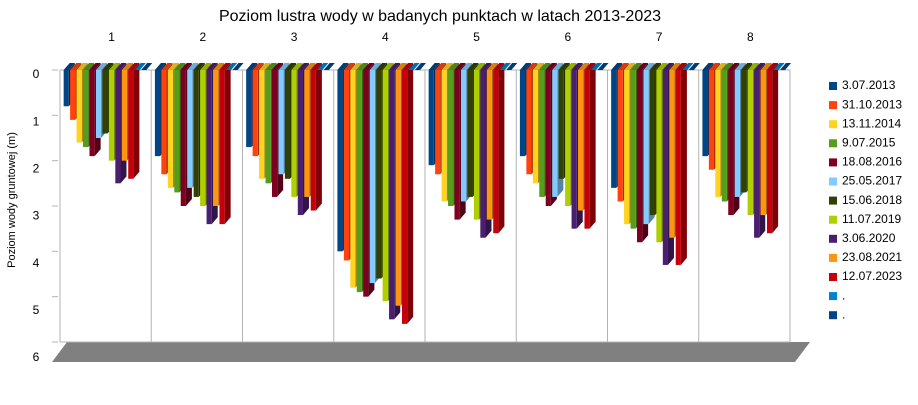  I want to click on y-tick-label: 5, so click(36, 310).